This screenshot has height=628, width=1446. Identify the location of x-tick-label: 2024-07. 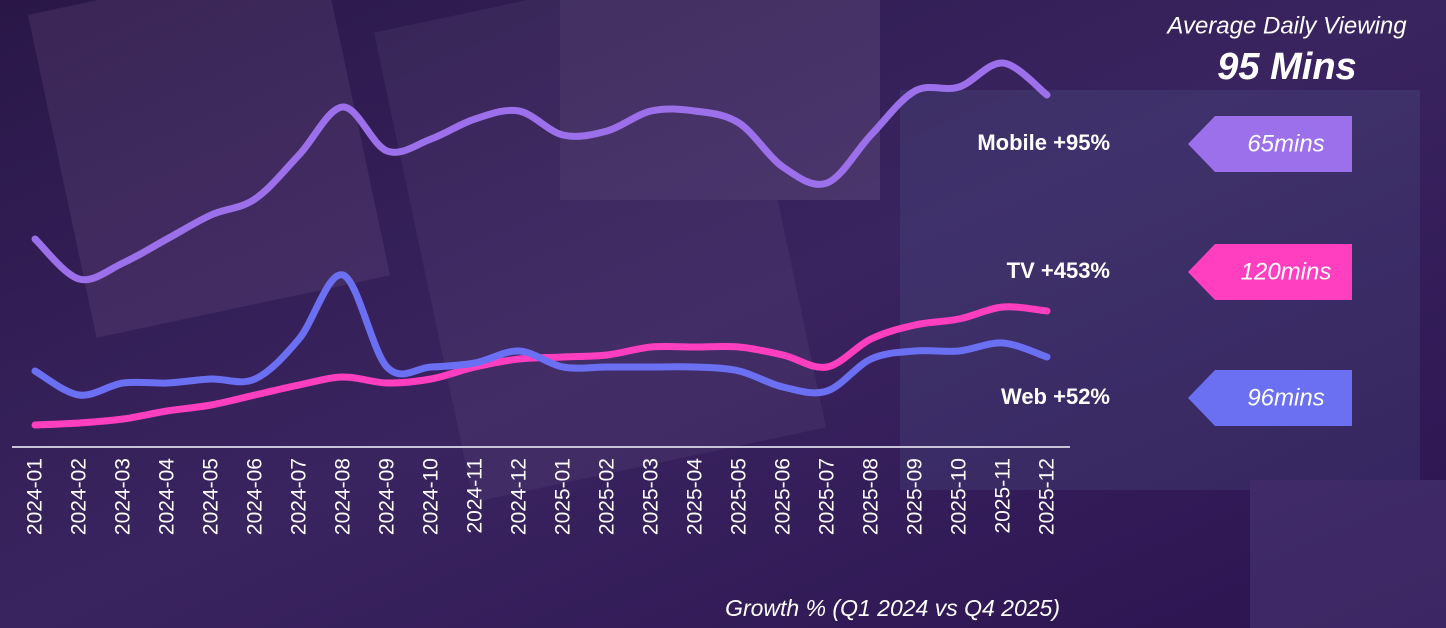
(299, 496).